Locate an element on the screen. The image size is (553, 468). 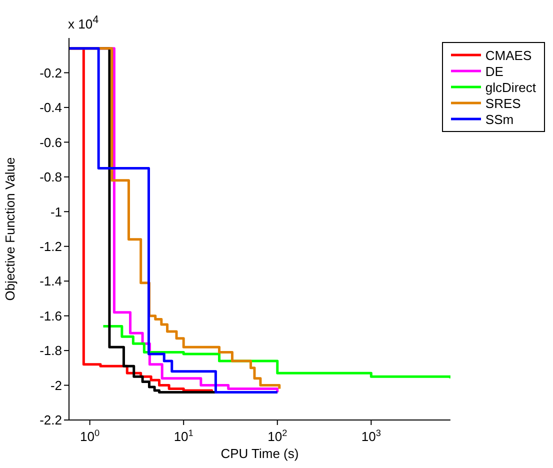
y-tick-label: -0.4 is located at coordinates (51, 108).